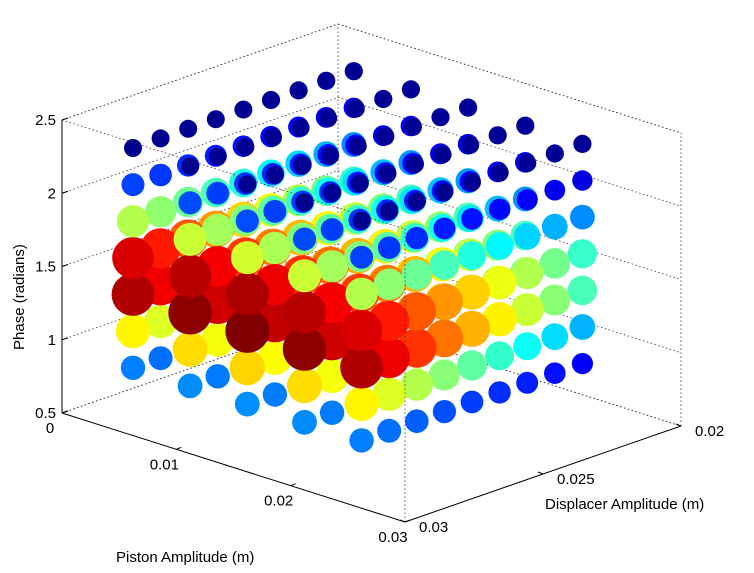 The width and height of the screenshot is (754, 573). Describe the element at coordinates (45, 120) in the screenshot. I see `z-tick-label: 2.5` at that location.